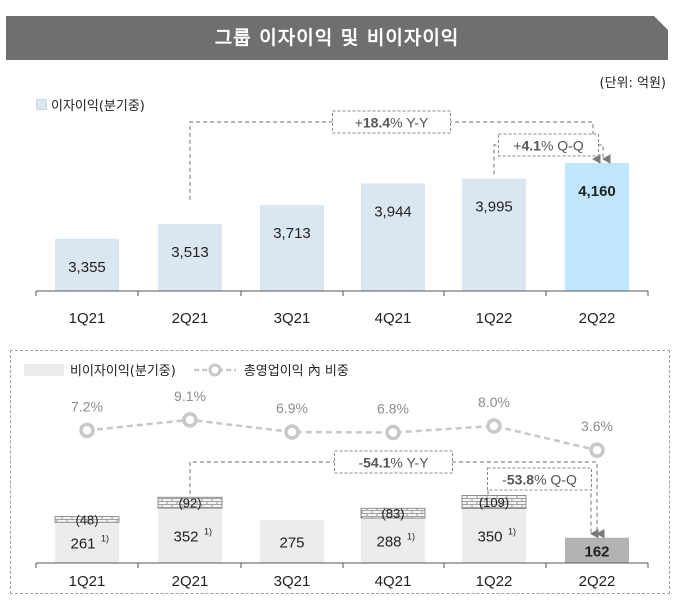 Image resolution: width=688 pixels, height=602 pixels. What do you see at coordinates (87, 267) in the screenshot?
I see `interest-value-label: 3,355` at bounding box center [87, 267].